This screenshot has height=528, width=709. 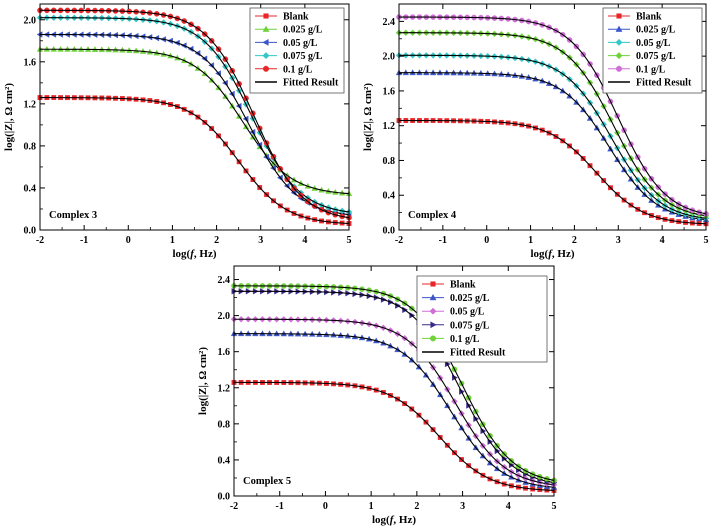 I want to click on panel-label: Complex 4, so click(x=432, y=215).